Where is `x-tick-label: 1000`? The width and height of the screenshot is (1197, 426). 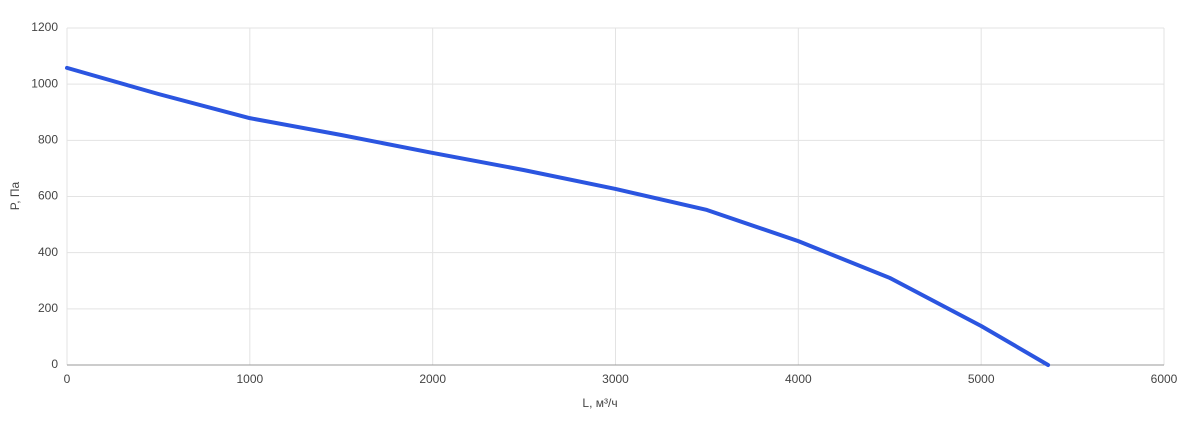 x-tick-label: 1000 is located at coordinates (249, 379).